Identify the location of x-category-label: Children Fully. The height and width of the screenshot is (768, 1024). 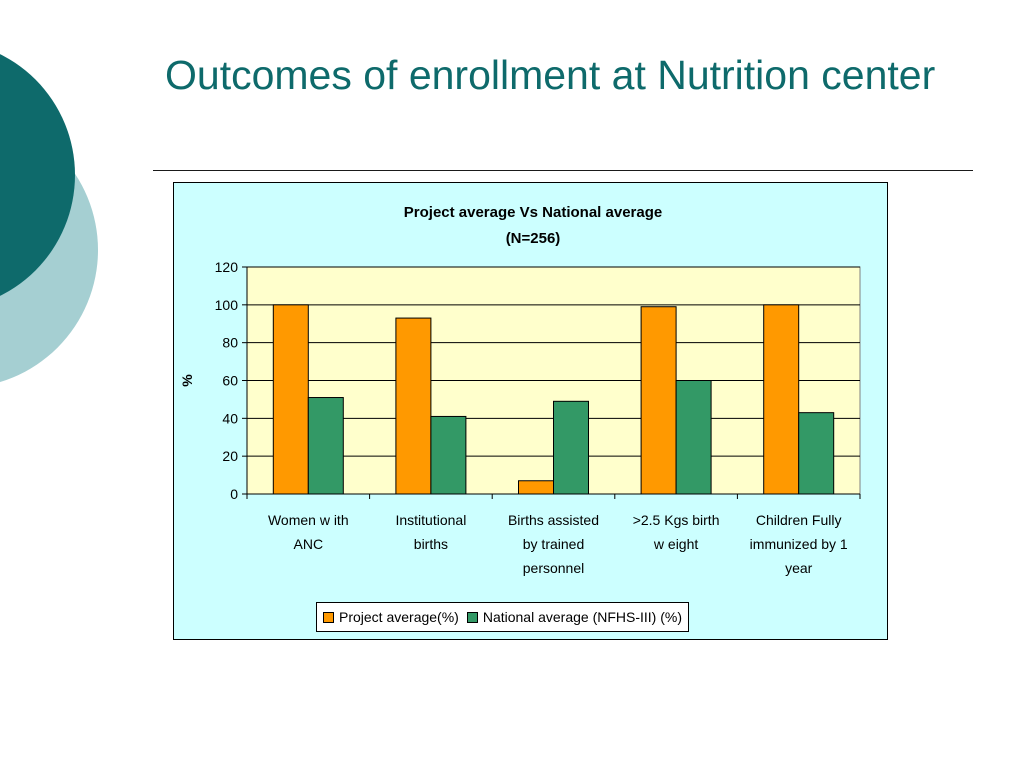
(799, 520).